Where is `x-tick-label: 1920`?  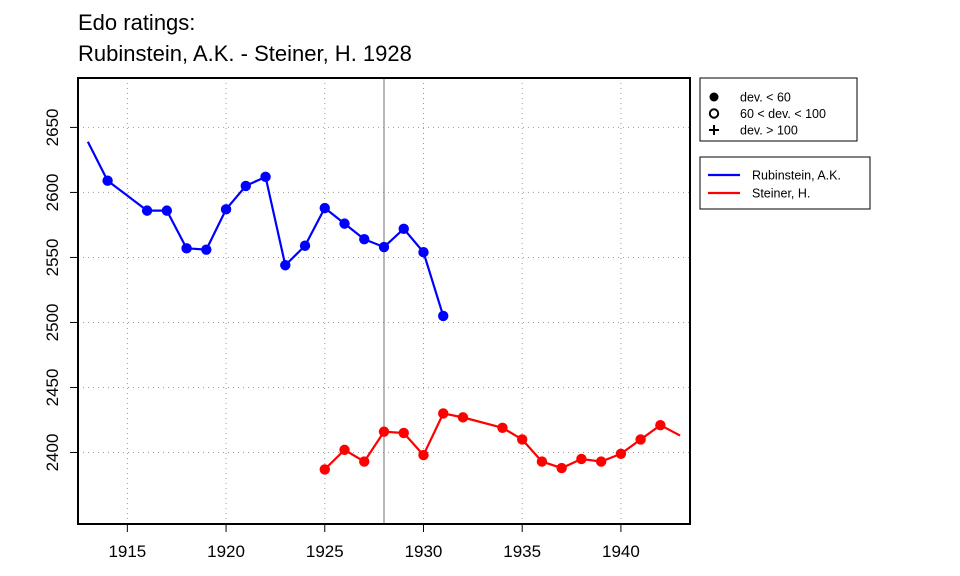 x-tick-label: 1920 is located at coordinates (226, 551).